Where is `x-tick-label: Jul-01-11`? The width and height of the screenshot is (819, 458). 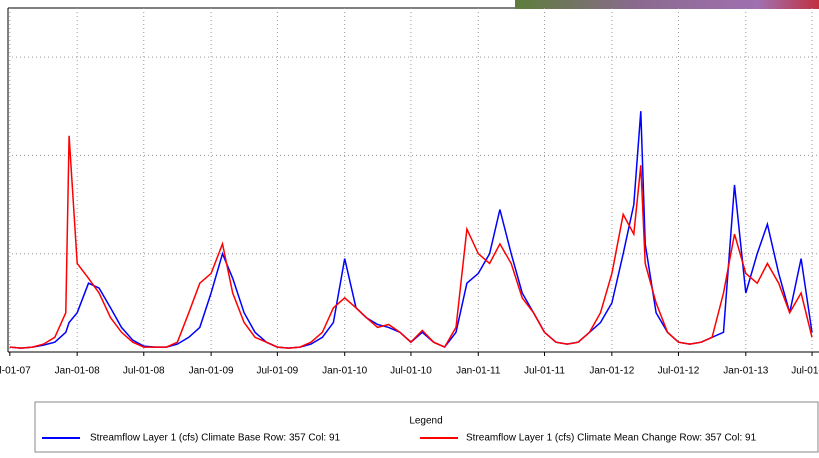
x-tick-label: Jul-01-11 is located at coordinates (544, 371).